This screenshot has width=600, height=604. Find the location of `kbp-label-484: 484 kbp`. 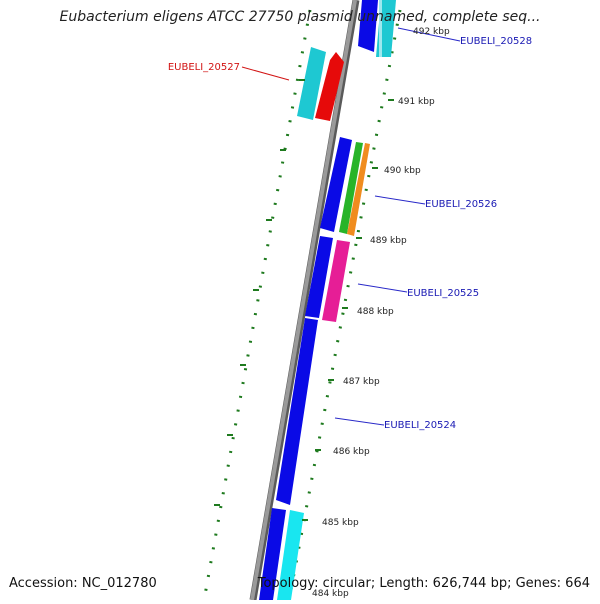

kbp-label-484: 484 kbp is located at coordinates (330, 594).